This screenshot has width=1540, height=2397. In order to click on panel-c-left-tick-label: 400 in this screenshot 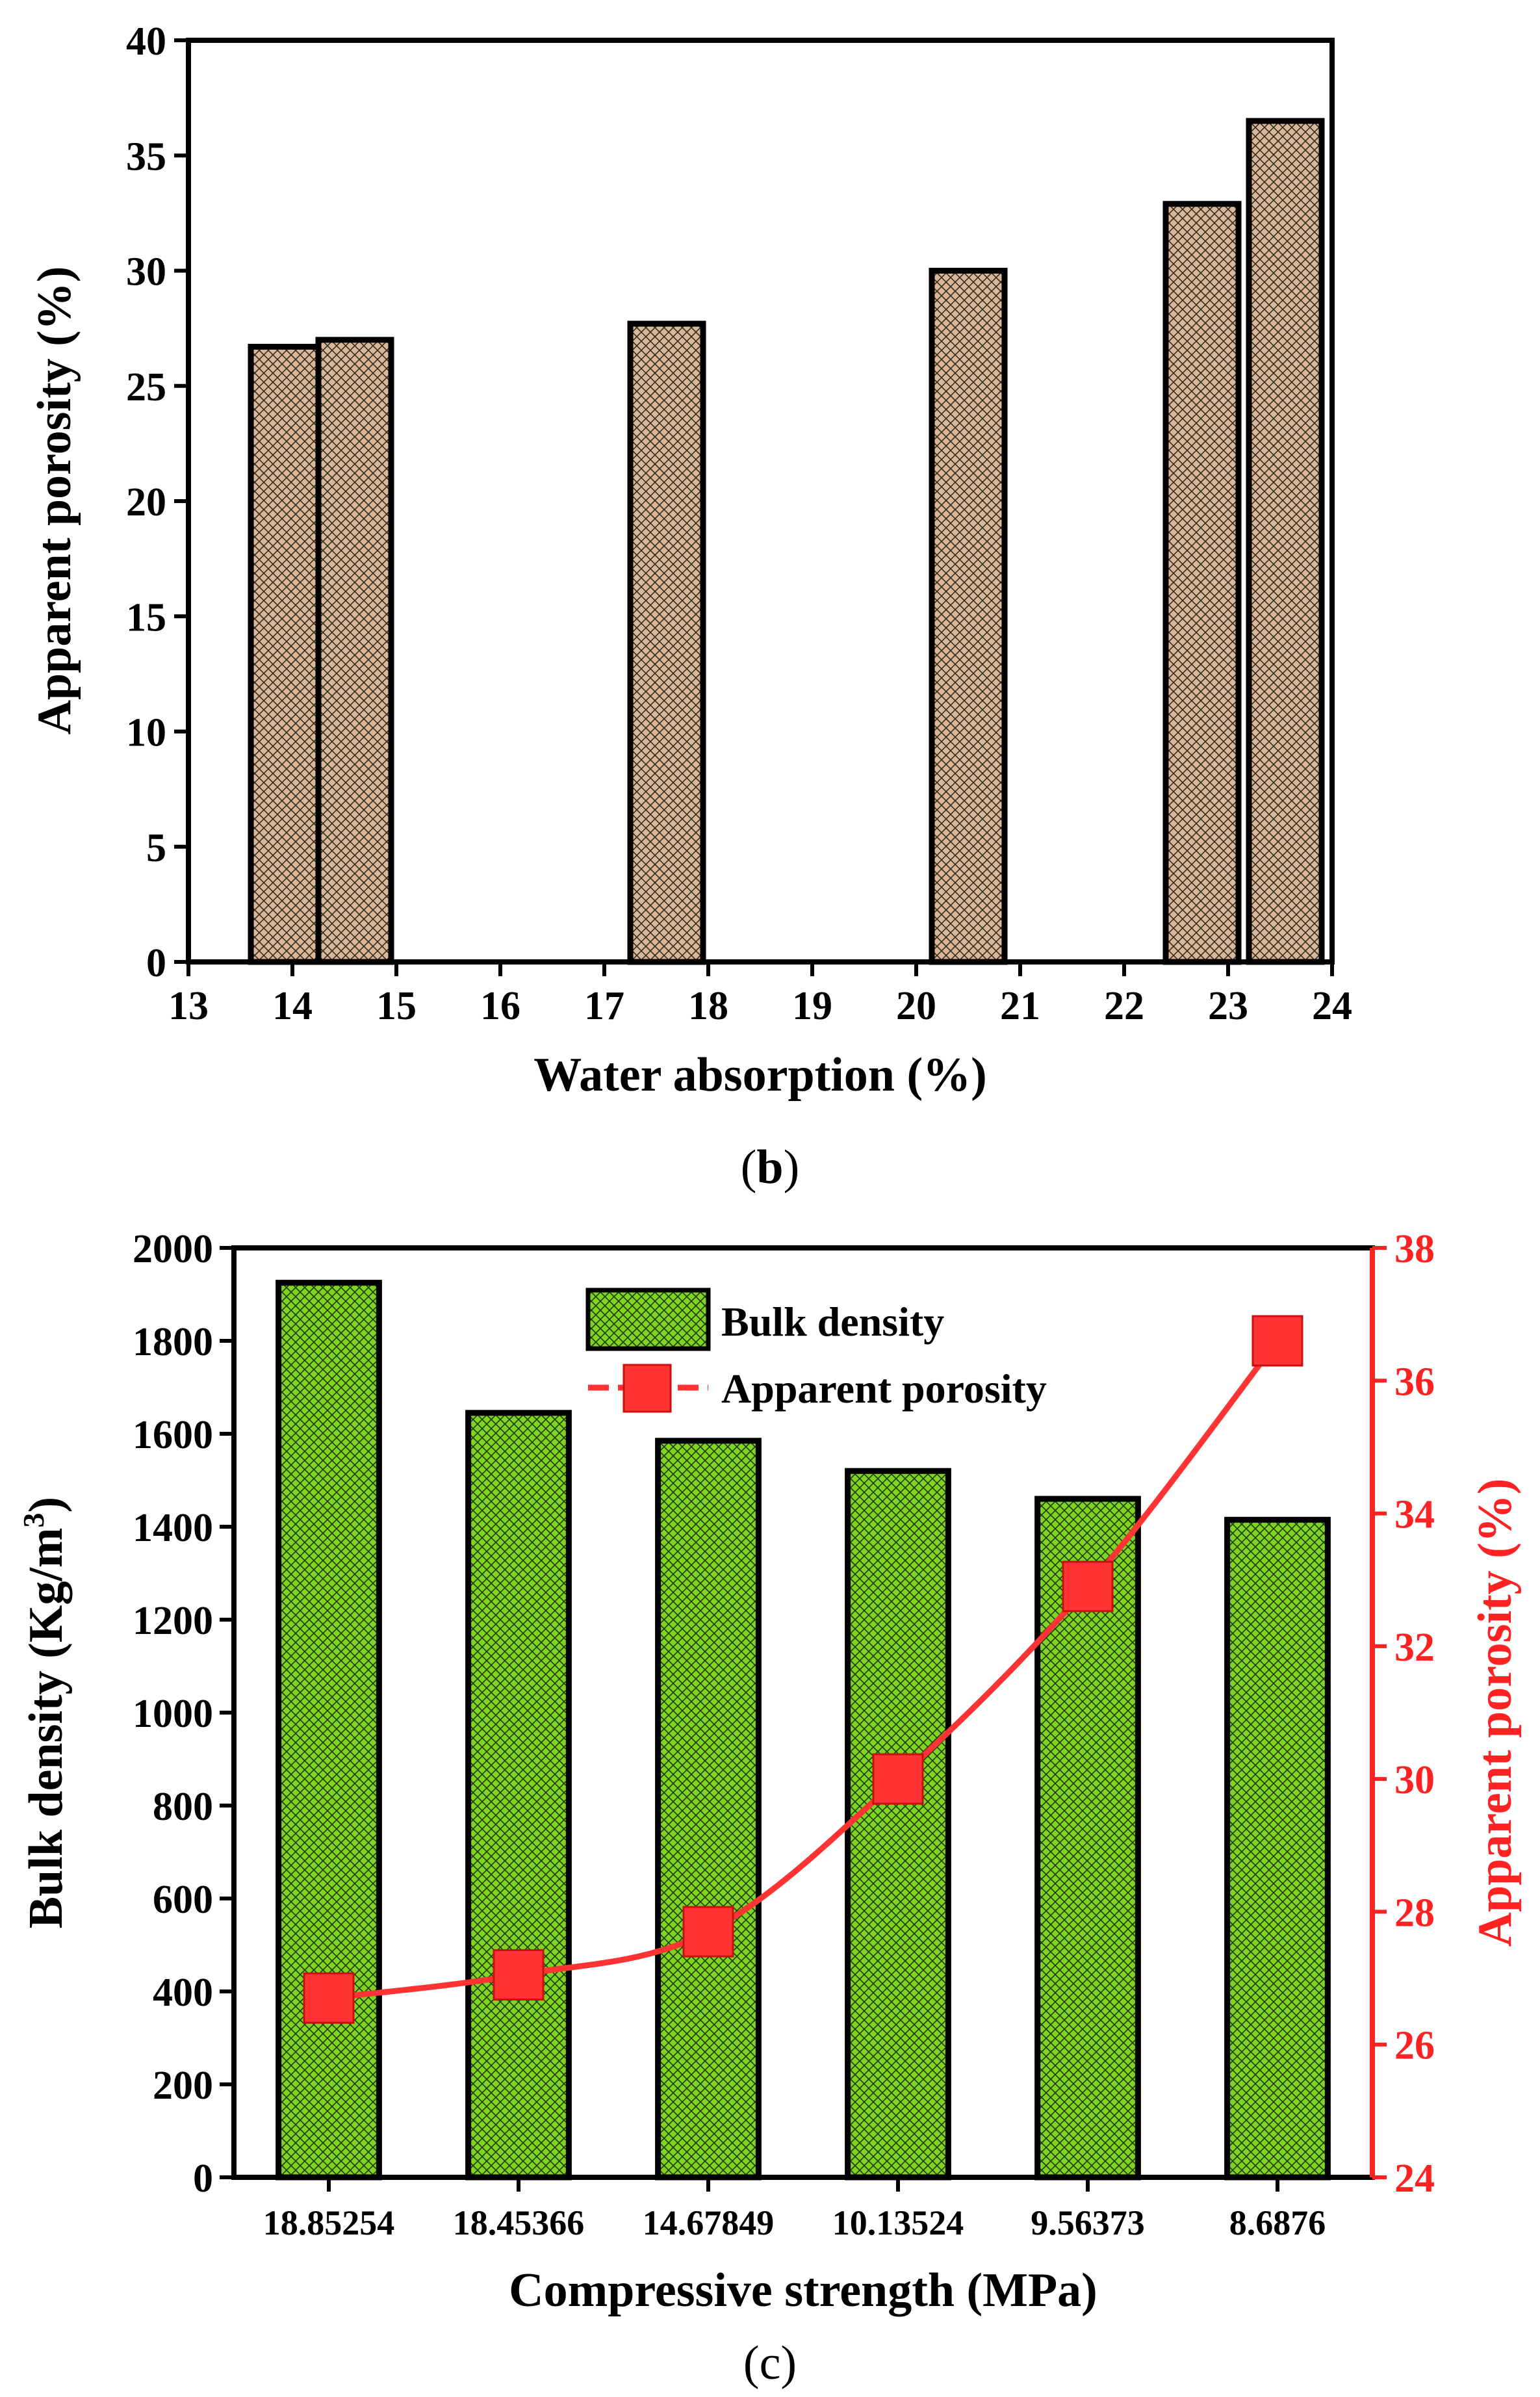, I will do `click(183, 1993)`.